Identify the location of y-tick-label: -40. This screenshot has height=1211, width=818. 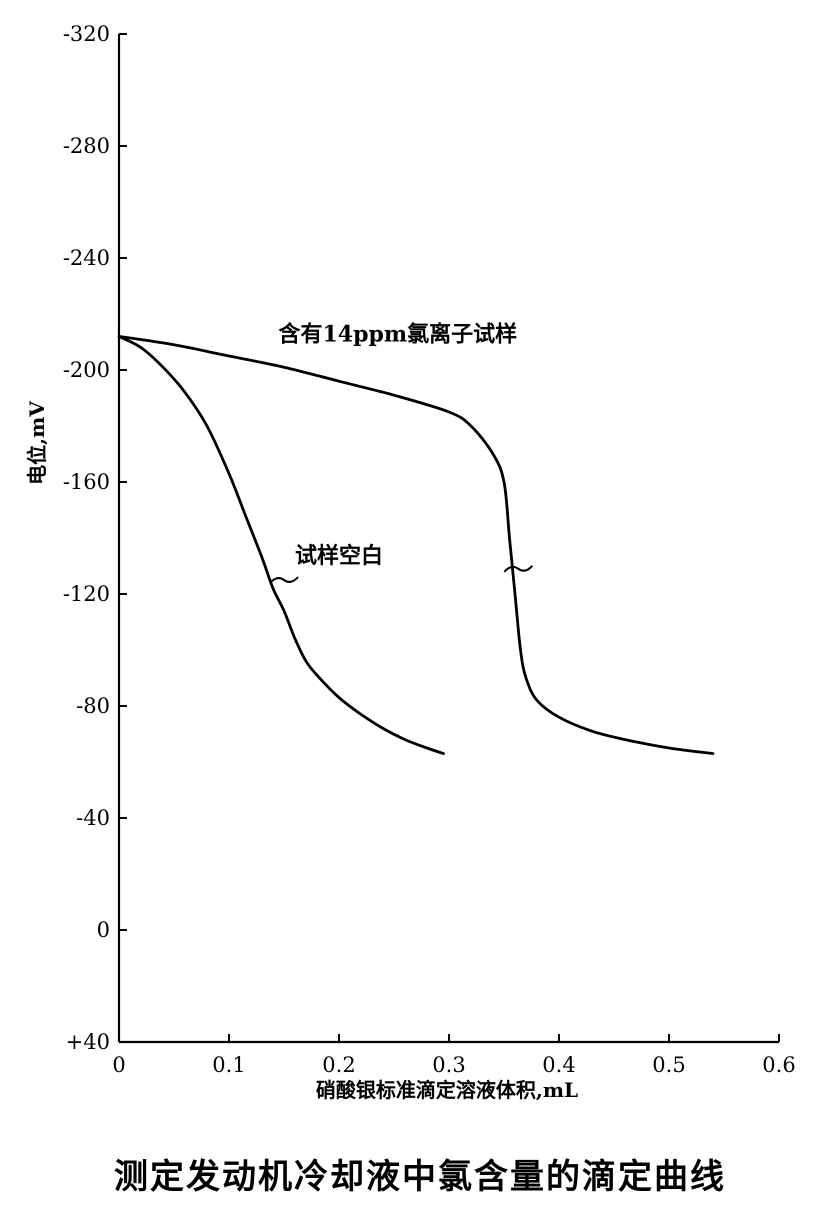
(93, 818).